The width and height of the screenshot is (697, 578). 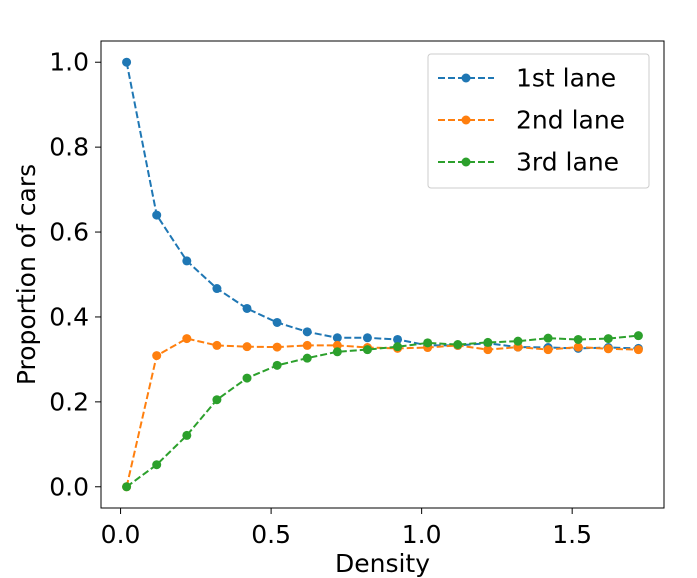 I want to click on y-tick-label: 0.2, so click(x=69, y=401).